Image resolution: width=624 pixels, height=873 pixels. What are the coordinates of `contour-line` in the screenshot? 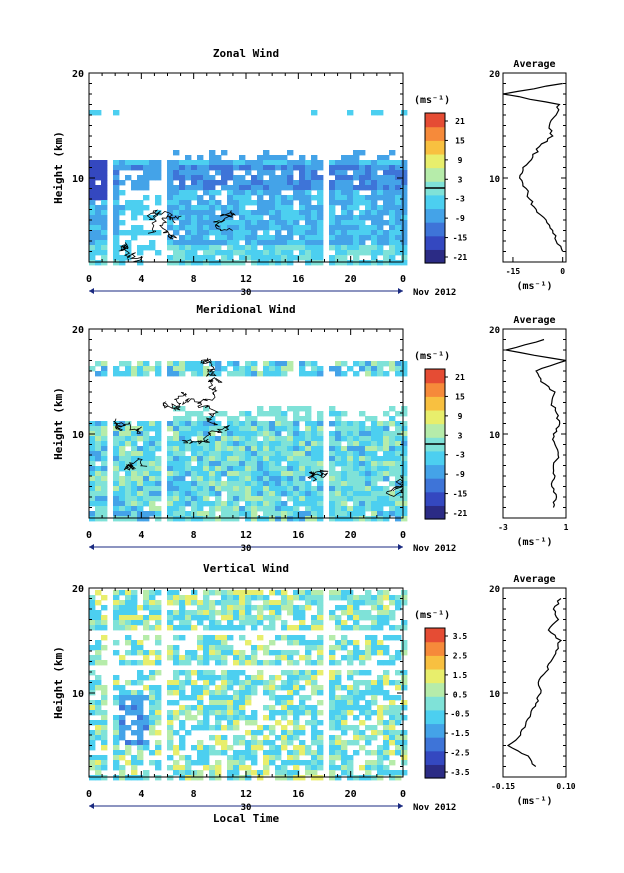 It's located at (206, 434).